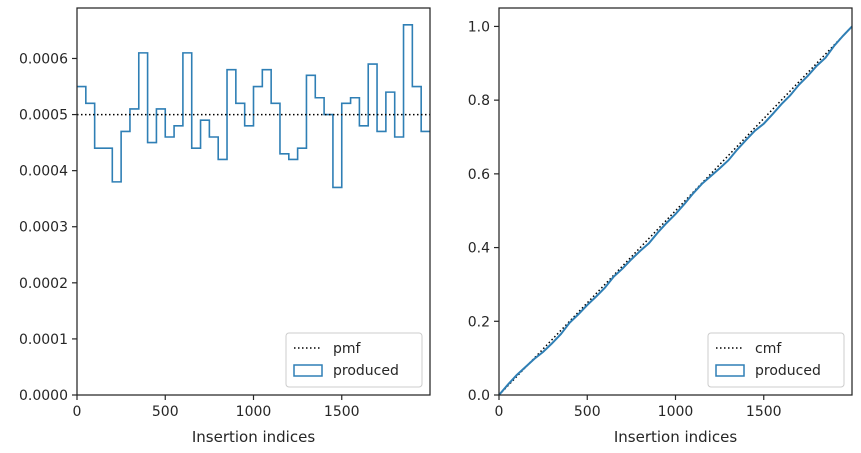  Describe the element at coordinates (43, 340) in the screenshot. I see `y-tick-label: 0.0001` at that location.